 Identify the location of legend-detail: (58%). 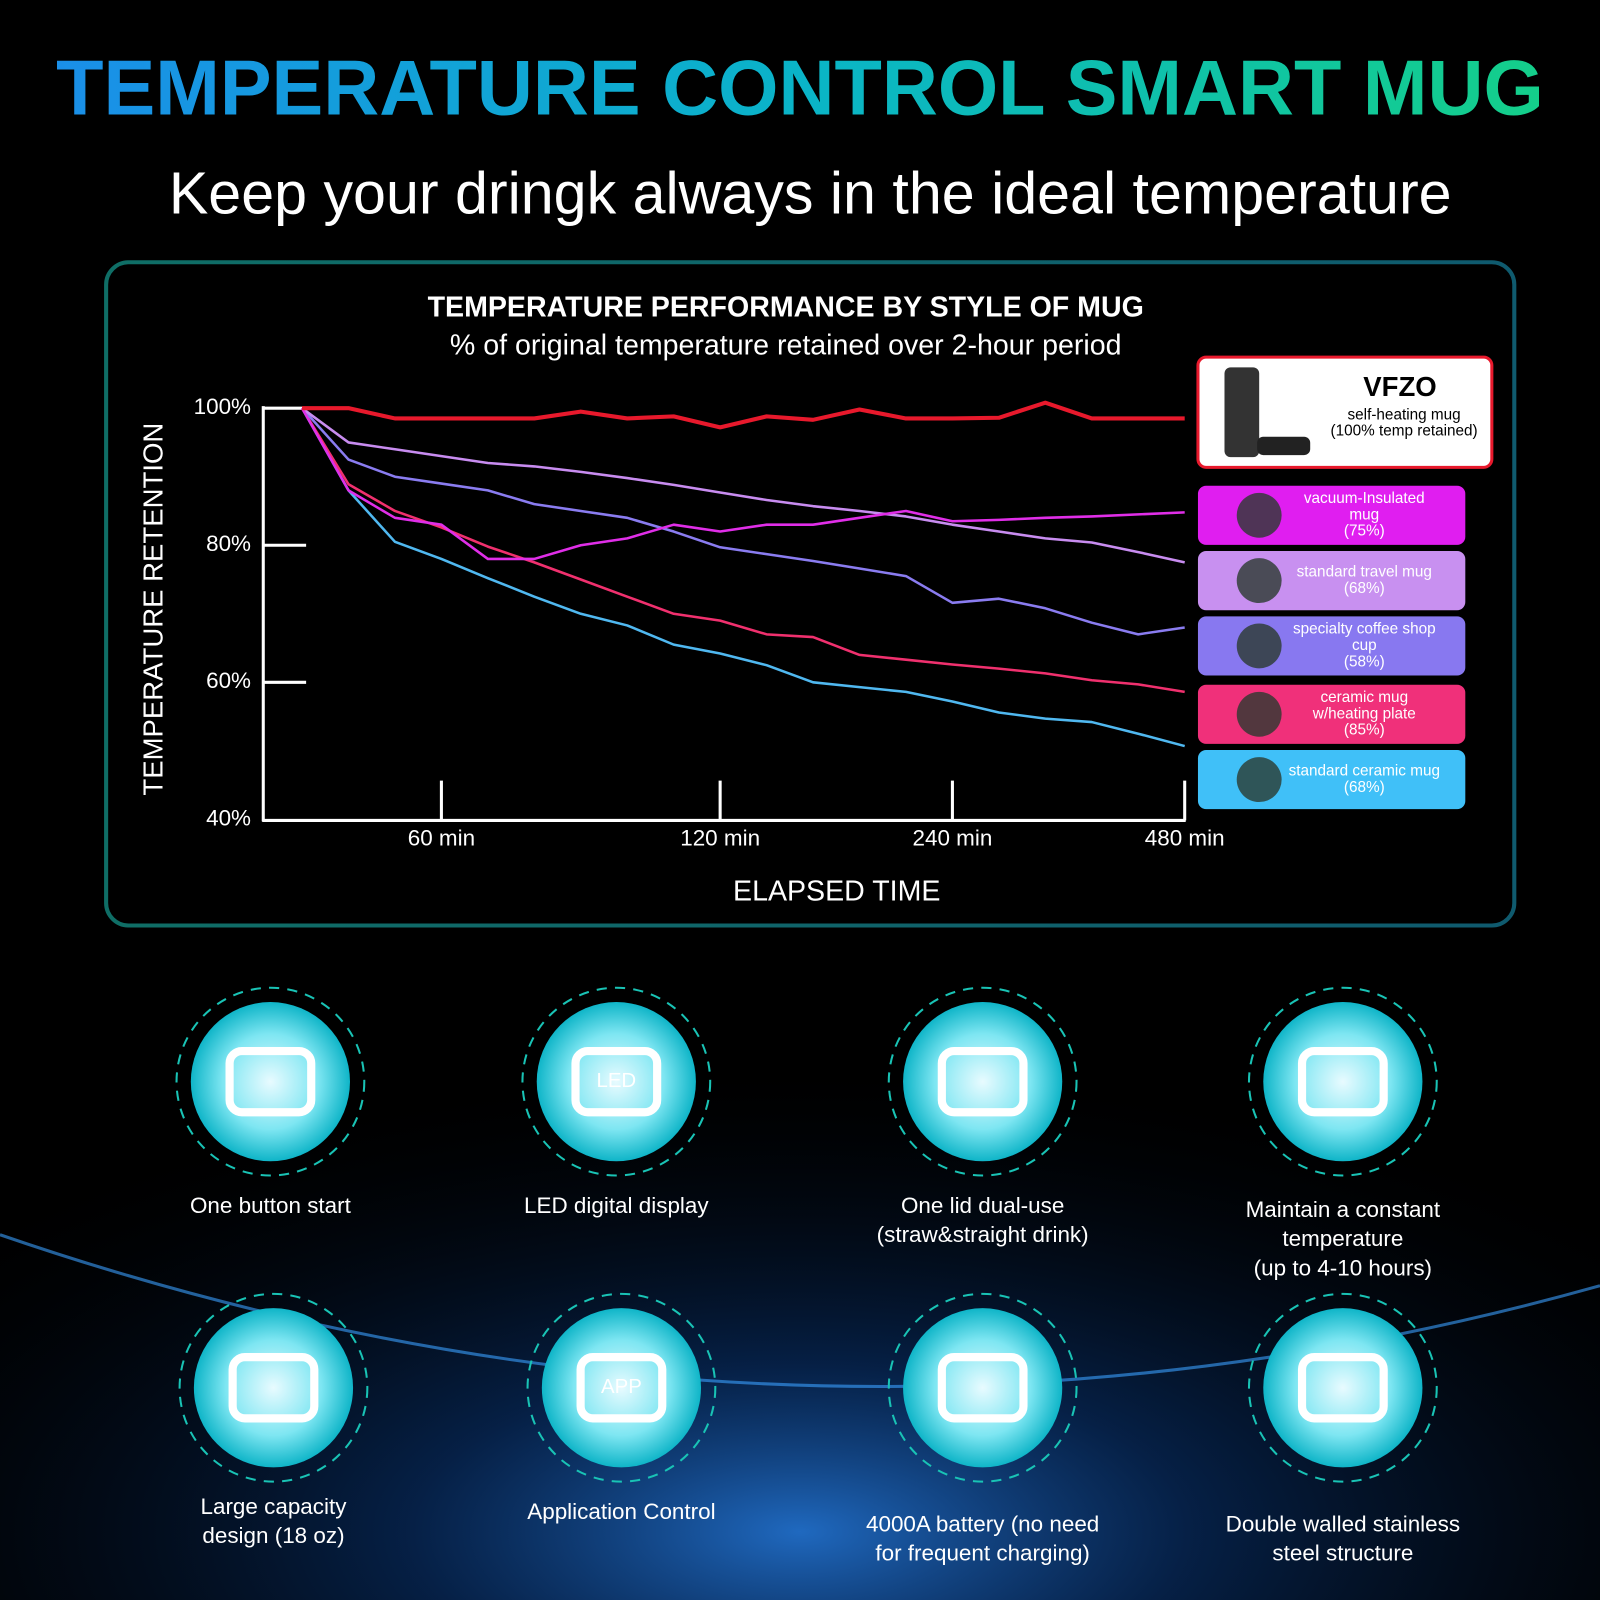
(1364, 662).